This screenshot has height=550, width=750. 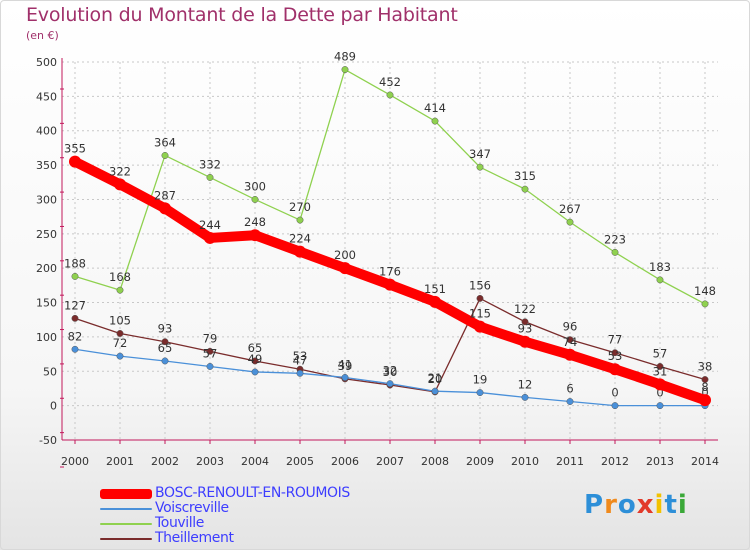 What do you see at coordinates (255, 186) in the screenshot?
I see `data-label: 300` at bounding box center [255, 186].